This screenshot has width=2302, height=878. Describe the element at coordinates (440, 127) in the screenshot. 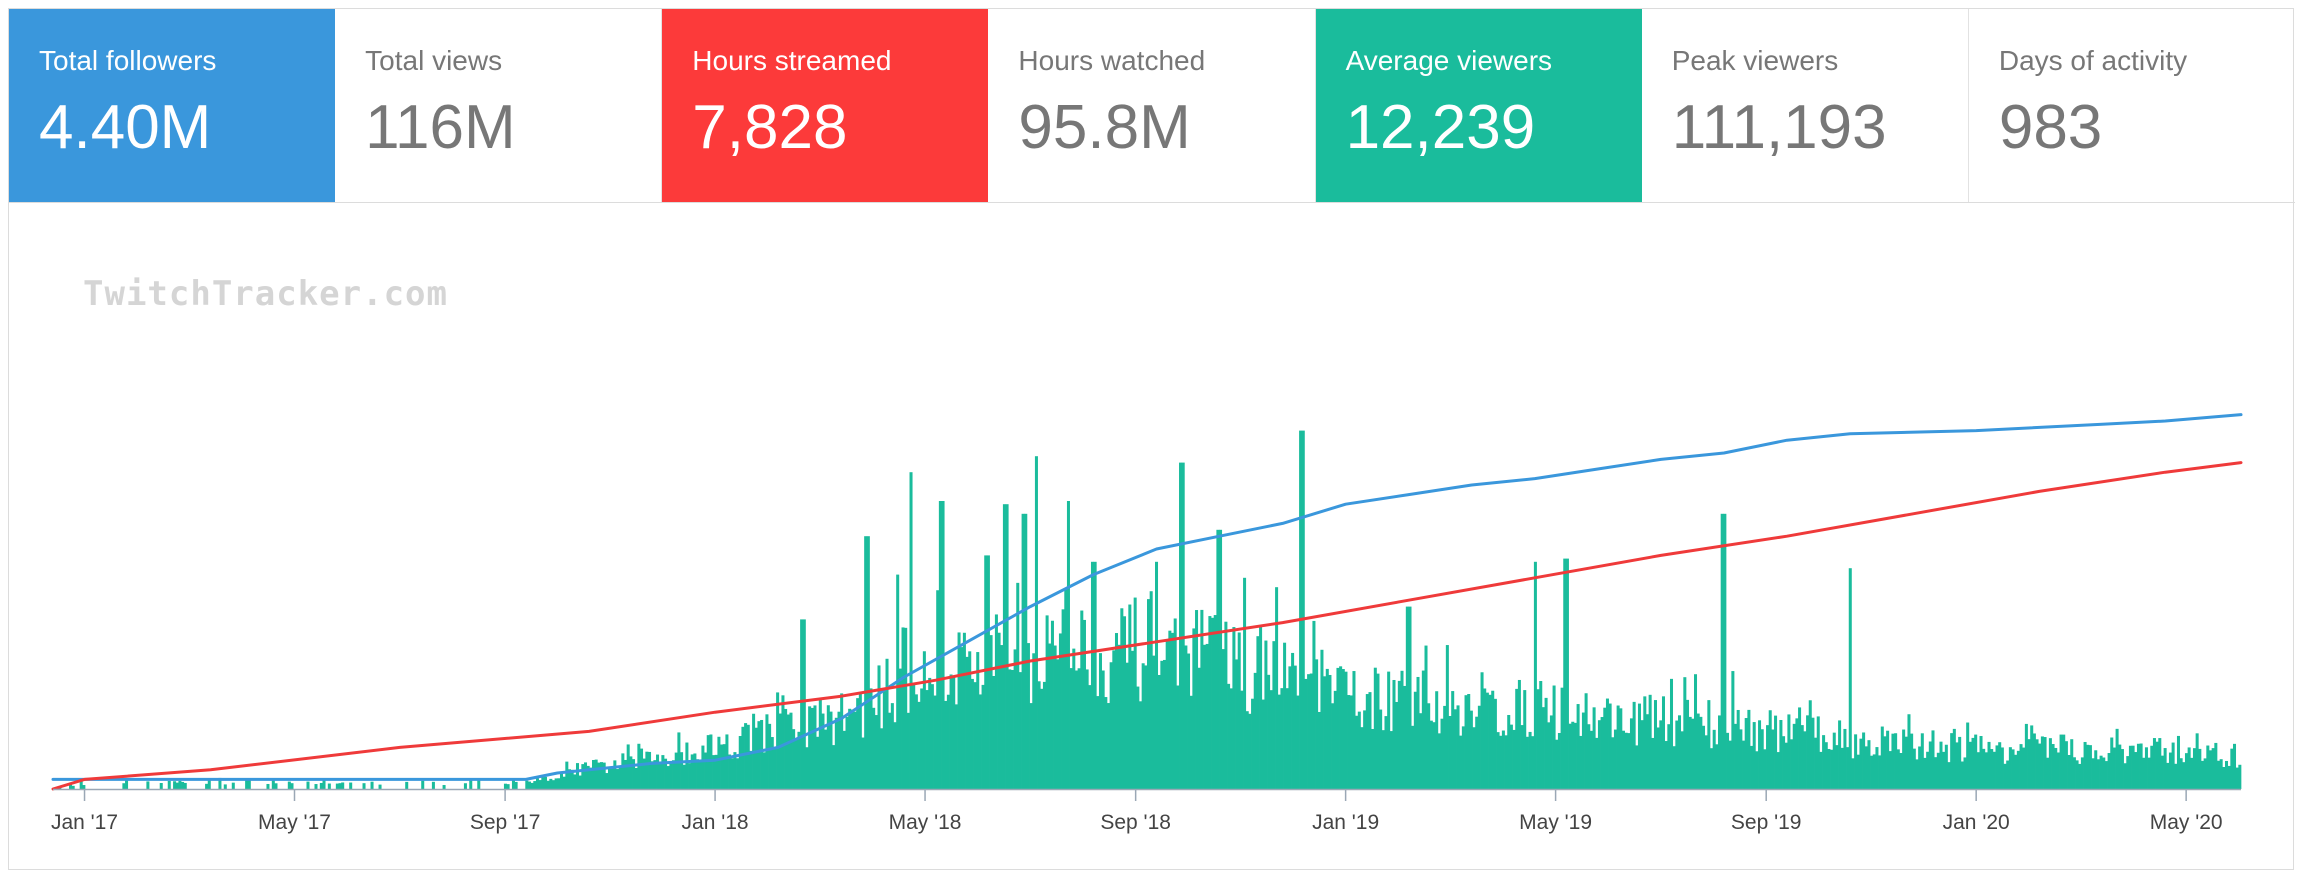

I see `stat-value: 116M` at that location.